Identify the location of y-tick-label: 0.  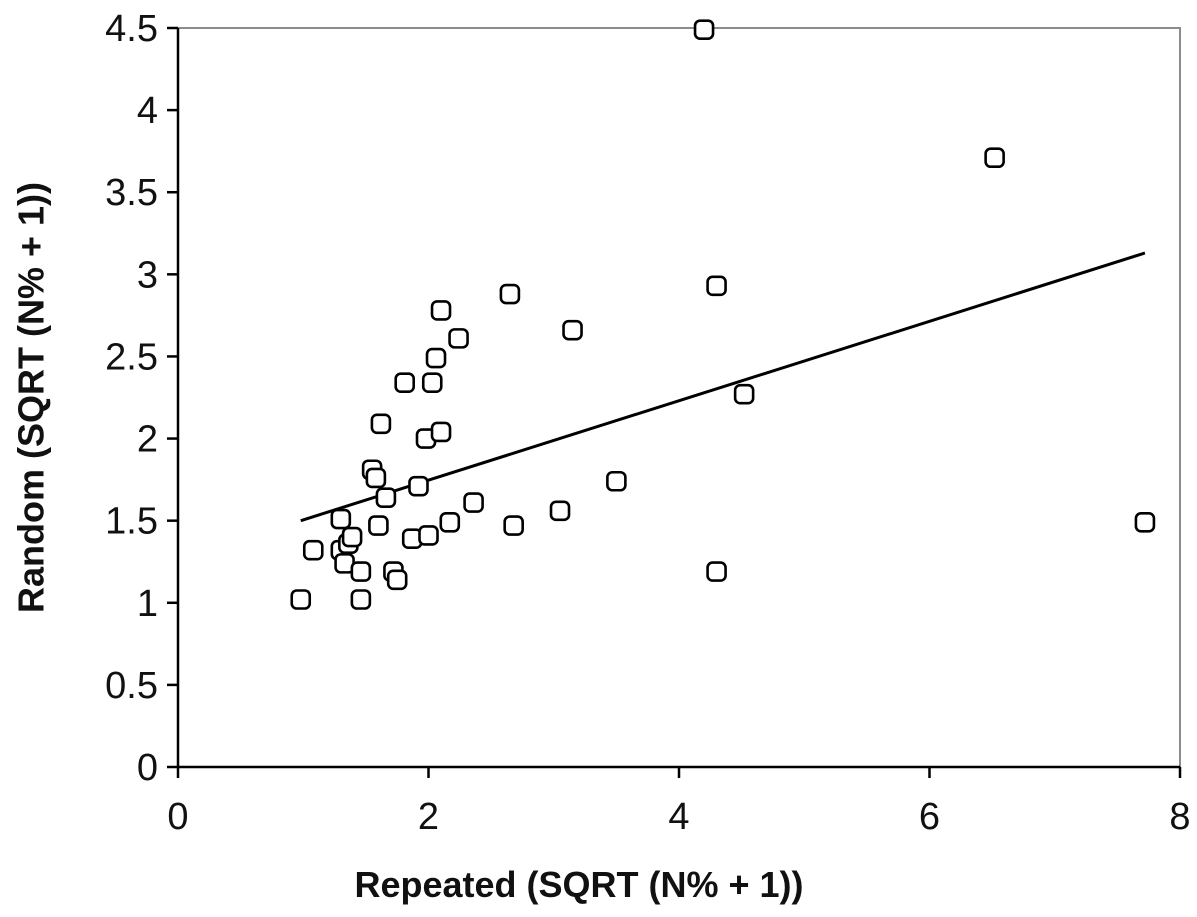
(147, 768).